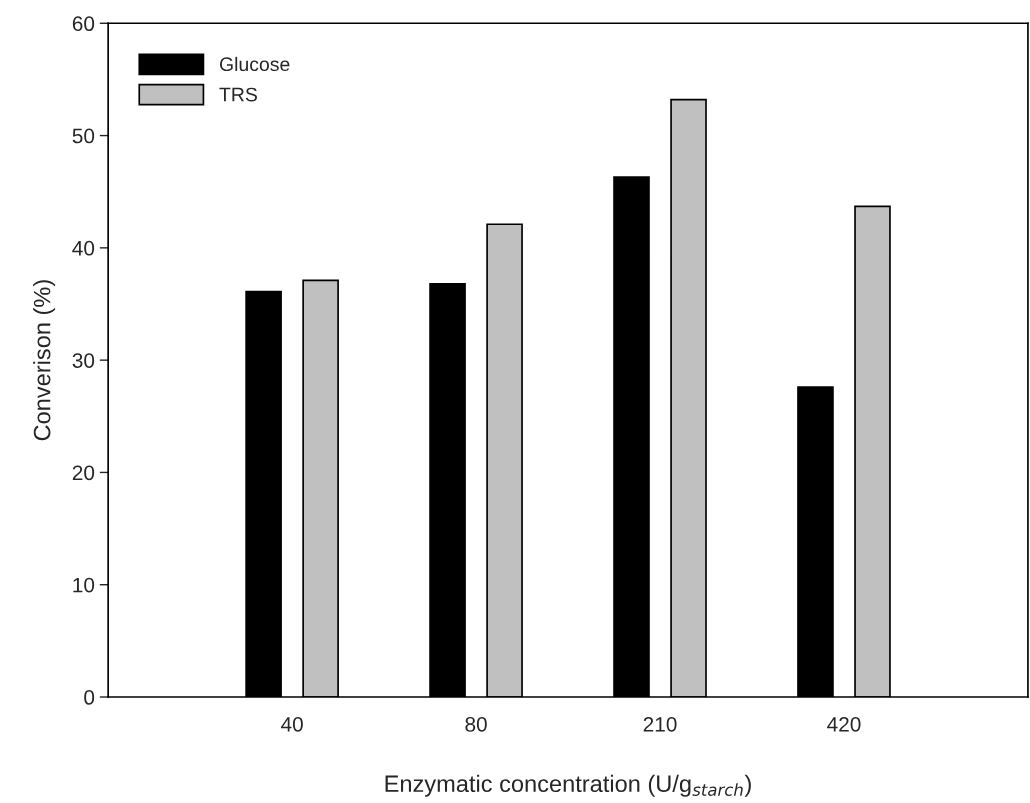  Describe the element at coordinates (476, 724) in the screenshot. I see `x-tick-label: 80` at that location.